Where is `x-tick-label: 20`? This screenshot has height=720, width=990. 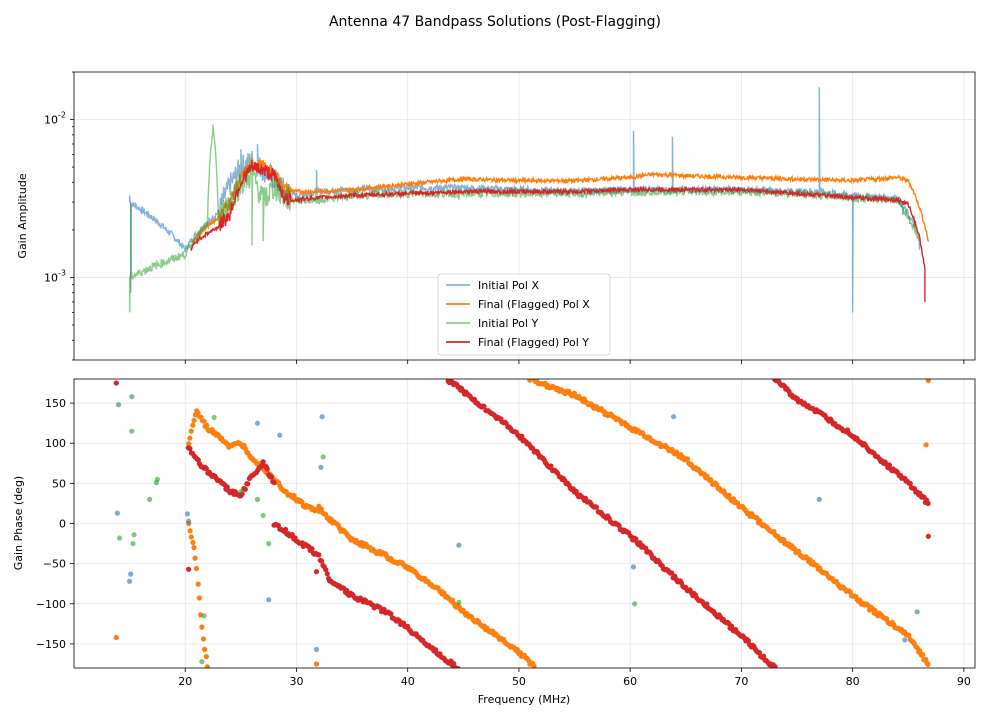 x-tick-label: 20 is located at coordinates (185, 681).